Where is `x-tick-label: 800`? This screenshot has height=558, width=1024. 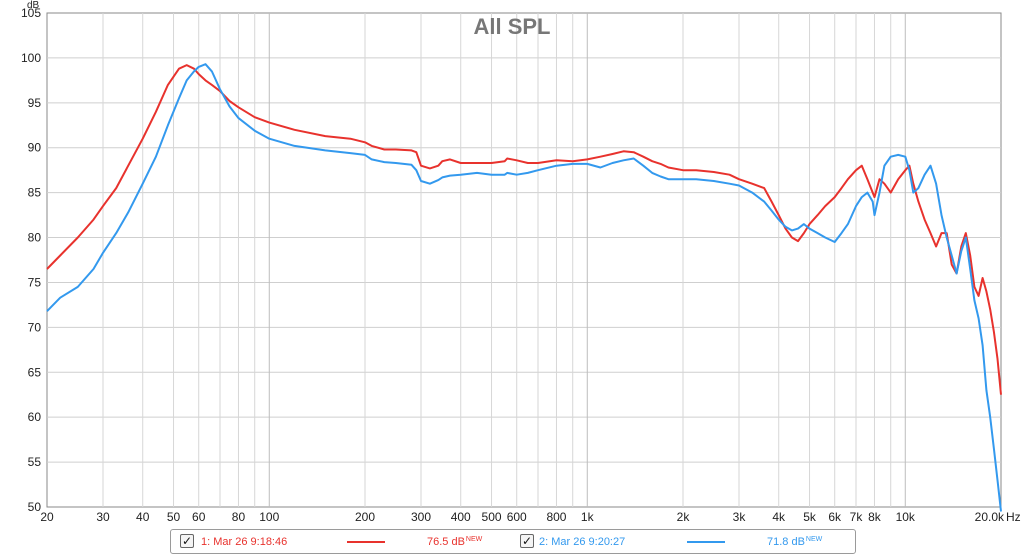 x-tick-label: 800 is located at coordinates (556, 517).